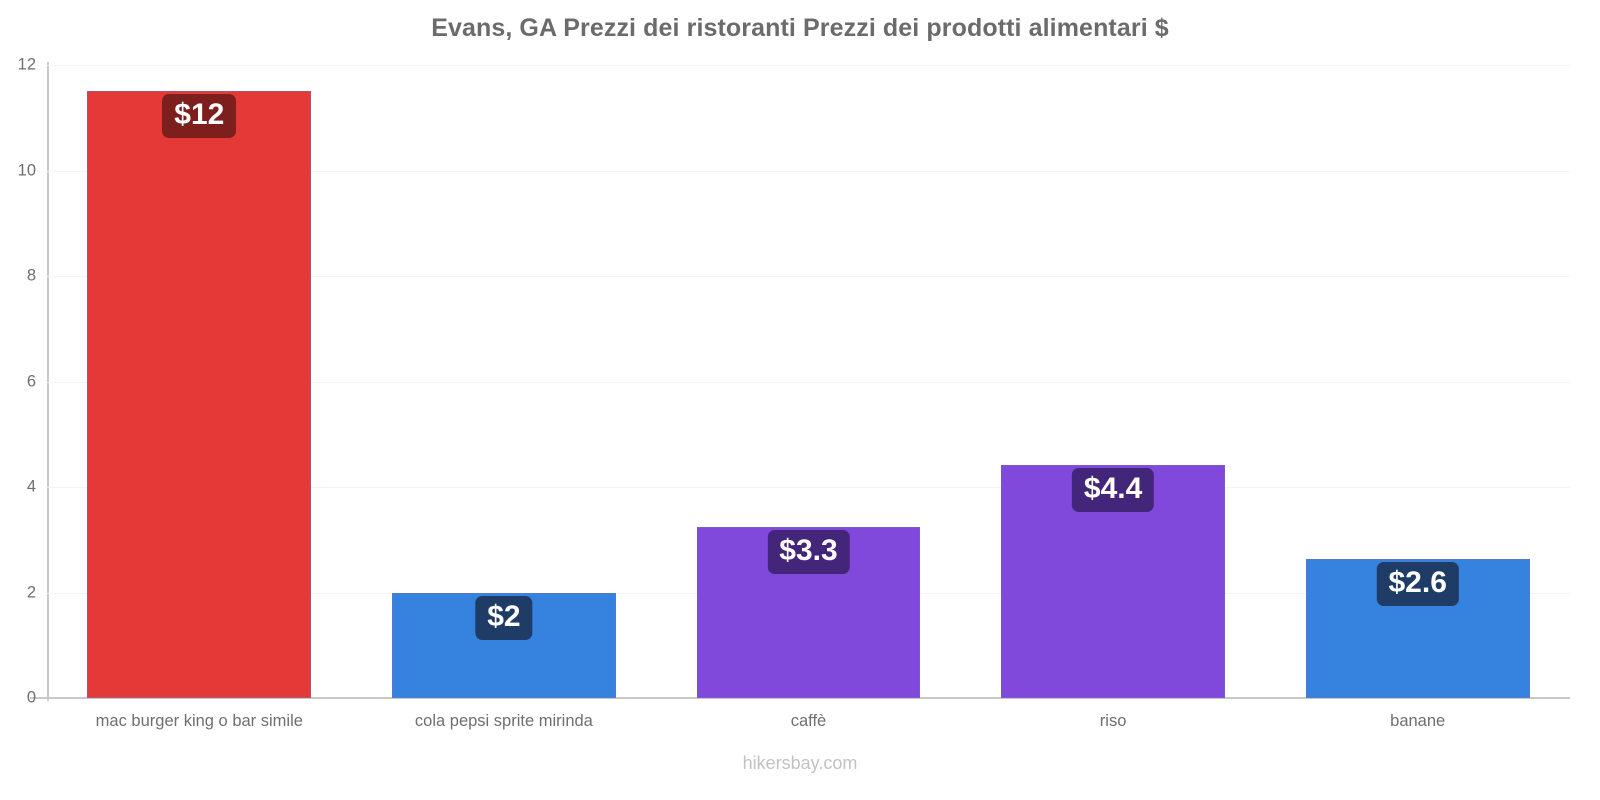  I want to click on y-axis-tick-label: 10, so click(26, 170).